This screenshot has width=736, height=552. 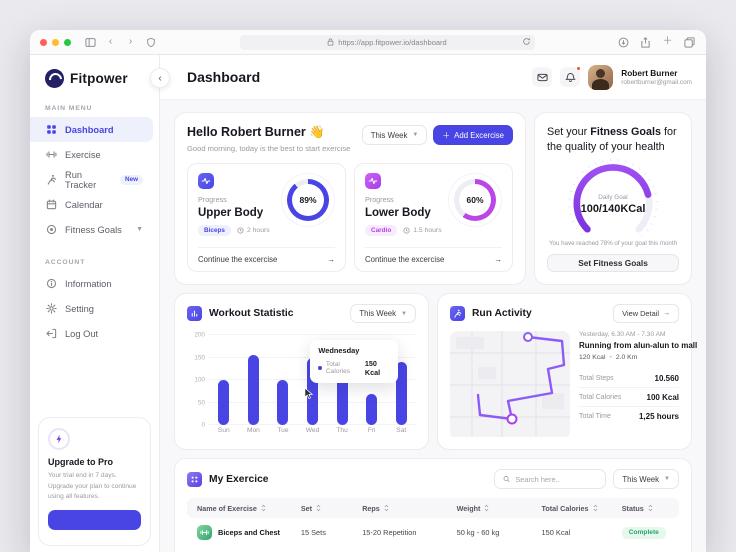 I want to click on new-tab-icon: ＋, so click(x=667, y=41).